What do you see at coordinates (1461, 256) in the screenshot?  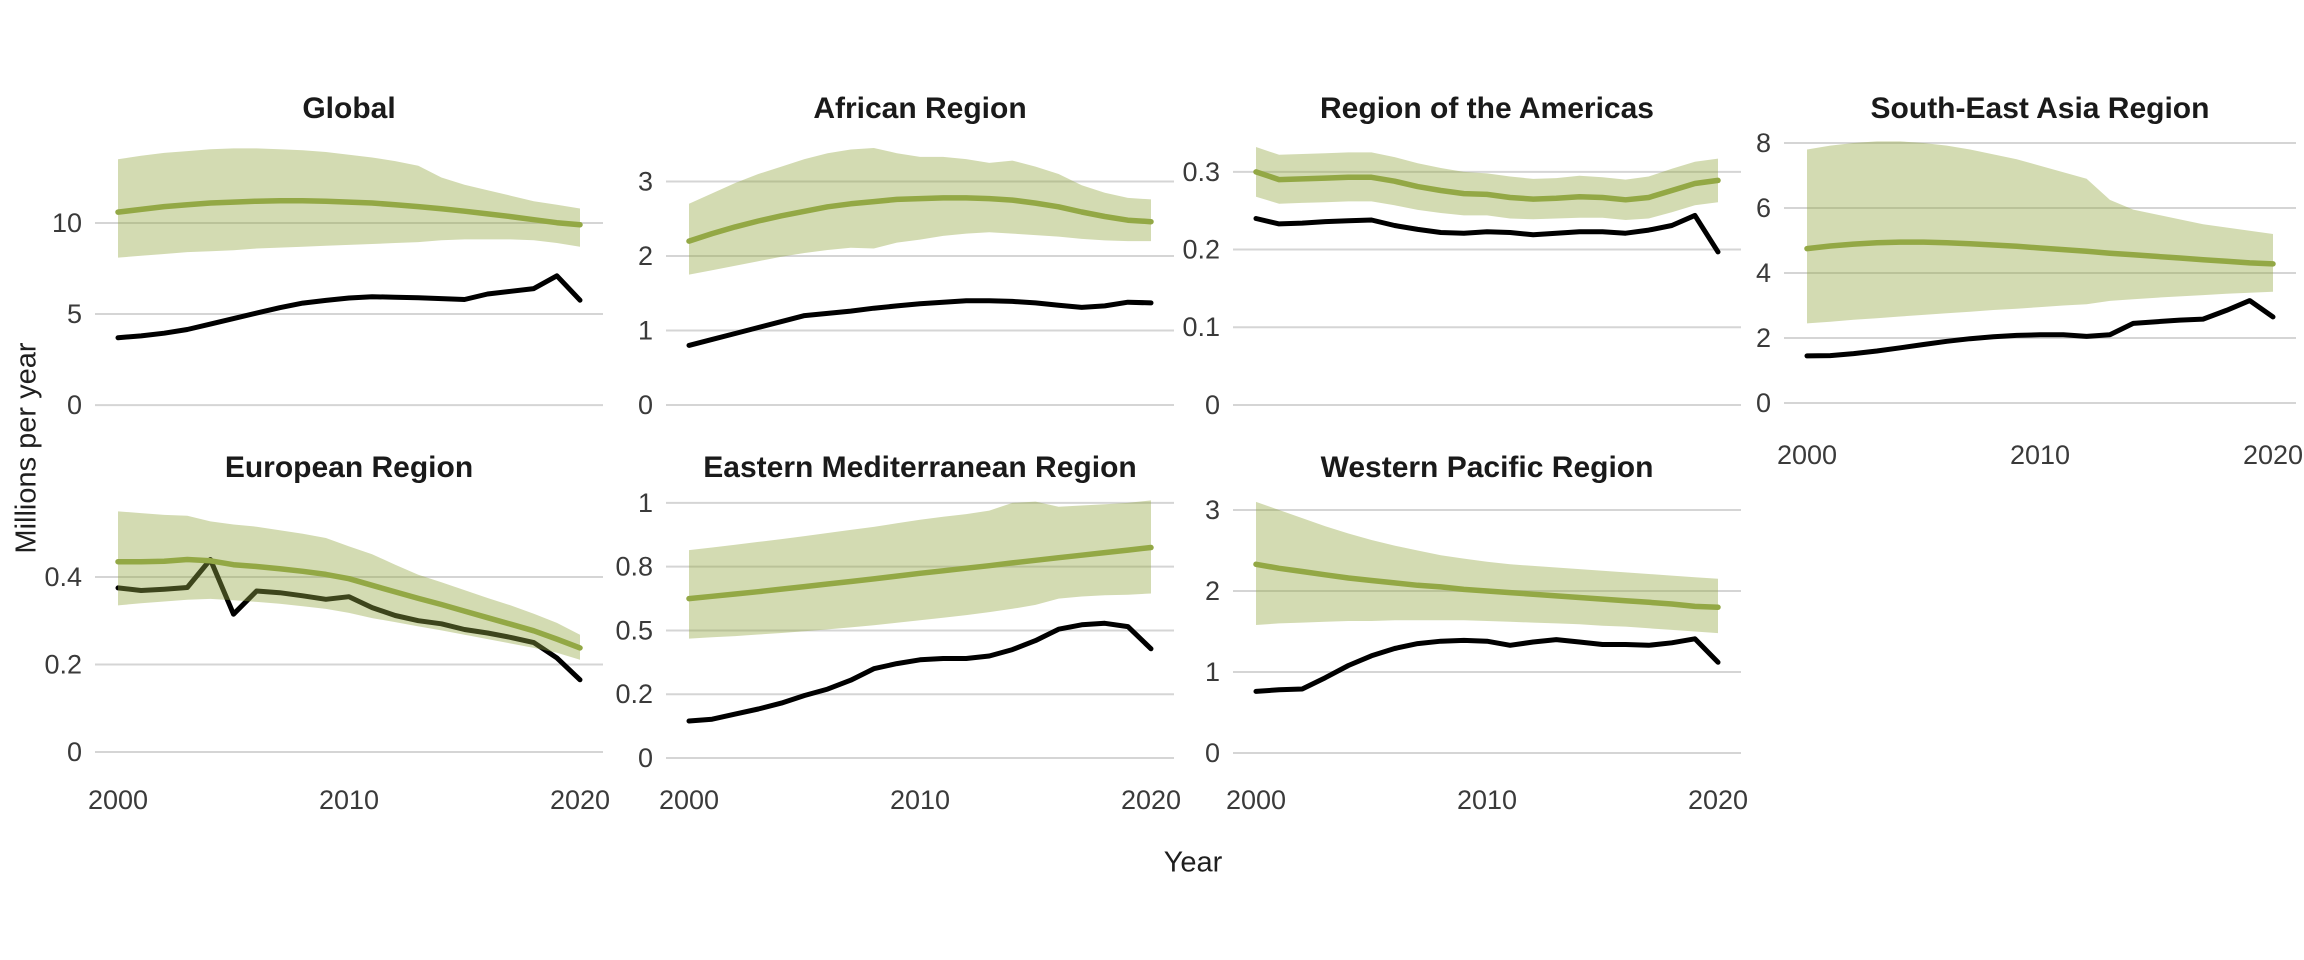 I see `facet-region-of-the-americas: 0 0.1 0.2 0.3 Region of the Americas` at bounding box center [1461, 256].